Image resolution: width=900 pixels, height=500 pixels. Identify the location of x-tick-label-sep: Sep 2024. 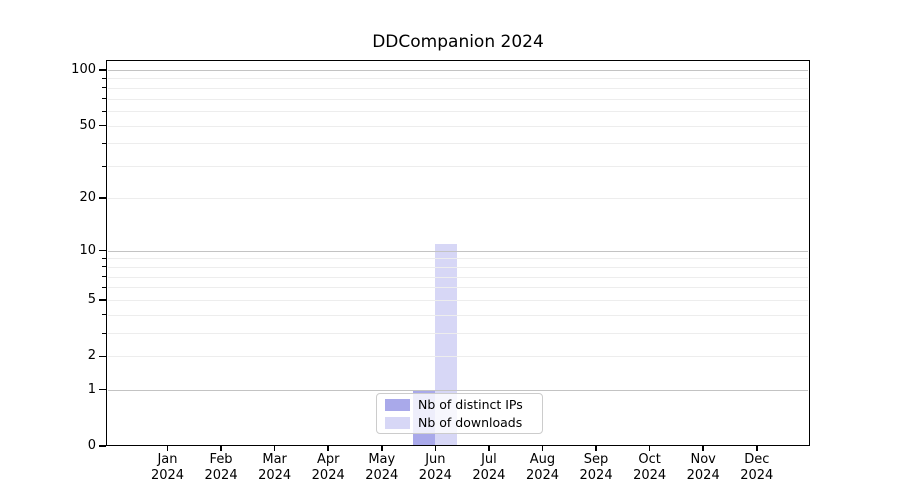
(596, 468).